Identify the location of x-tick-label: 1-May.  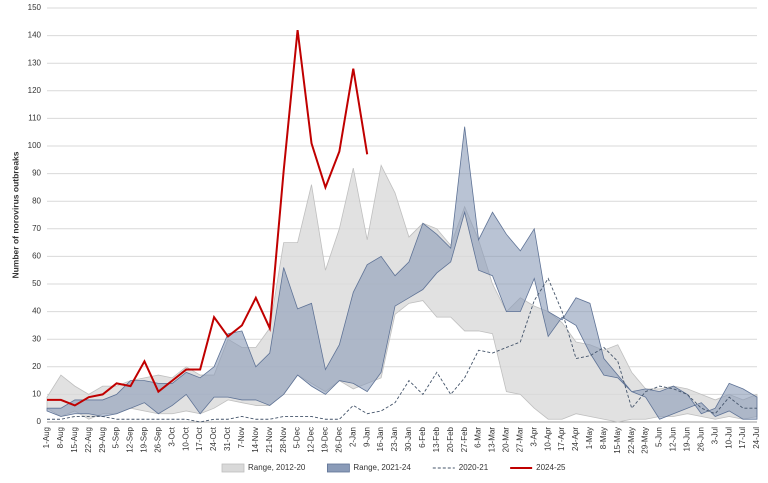
(589, 438).